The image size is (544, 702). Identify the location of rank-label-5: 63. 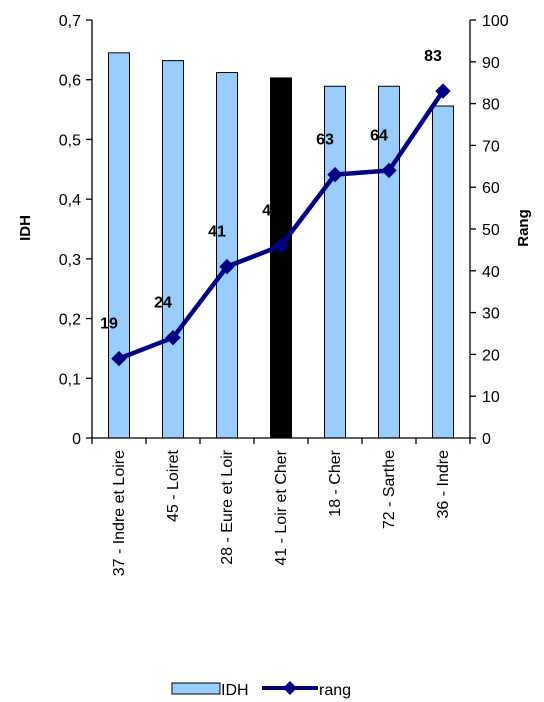
(325, 140).